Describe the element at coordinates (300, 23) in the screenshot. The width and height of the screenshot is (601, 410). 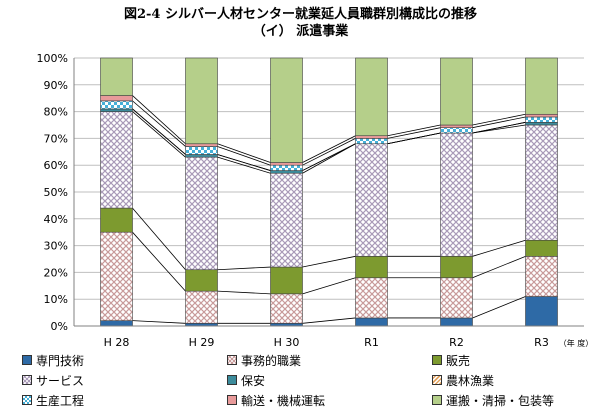
I see `chart-title: 図2-4 シルバー人材センター就業延人員職群別構成比の推移 （イ） 派遣事業` at that location.